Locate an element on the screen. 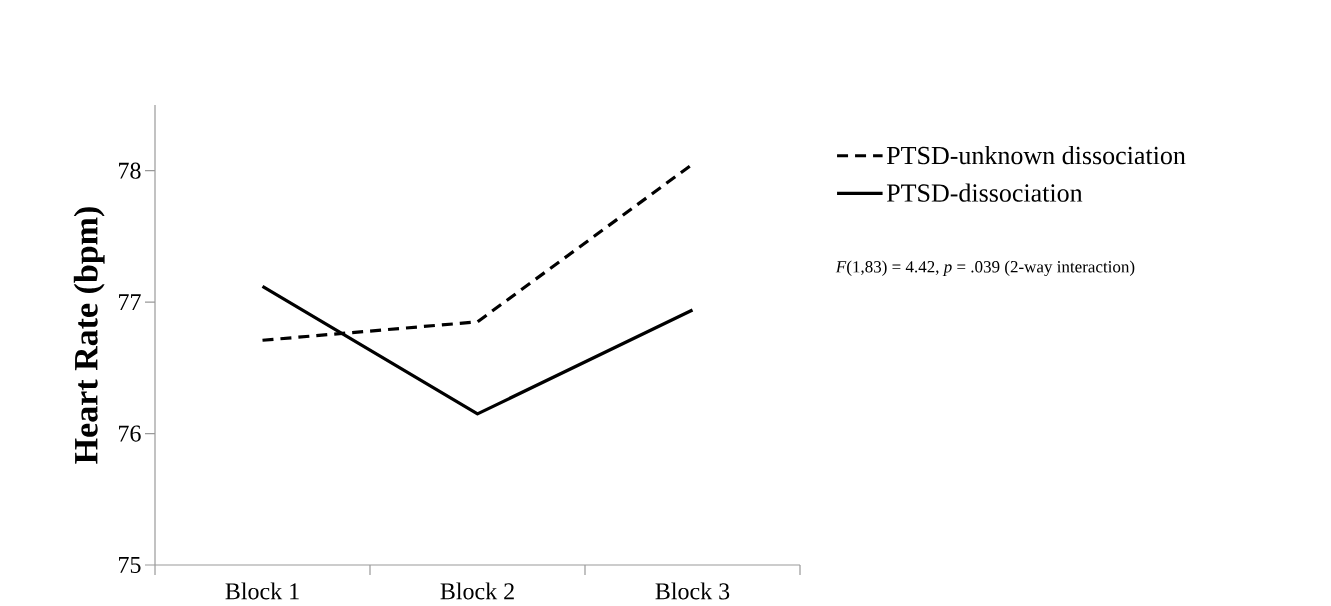 This screenshot has height=606, width=1331. legend-label: PTSD-unknown dissociation is located at coordinates (1036, 155).